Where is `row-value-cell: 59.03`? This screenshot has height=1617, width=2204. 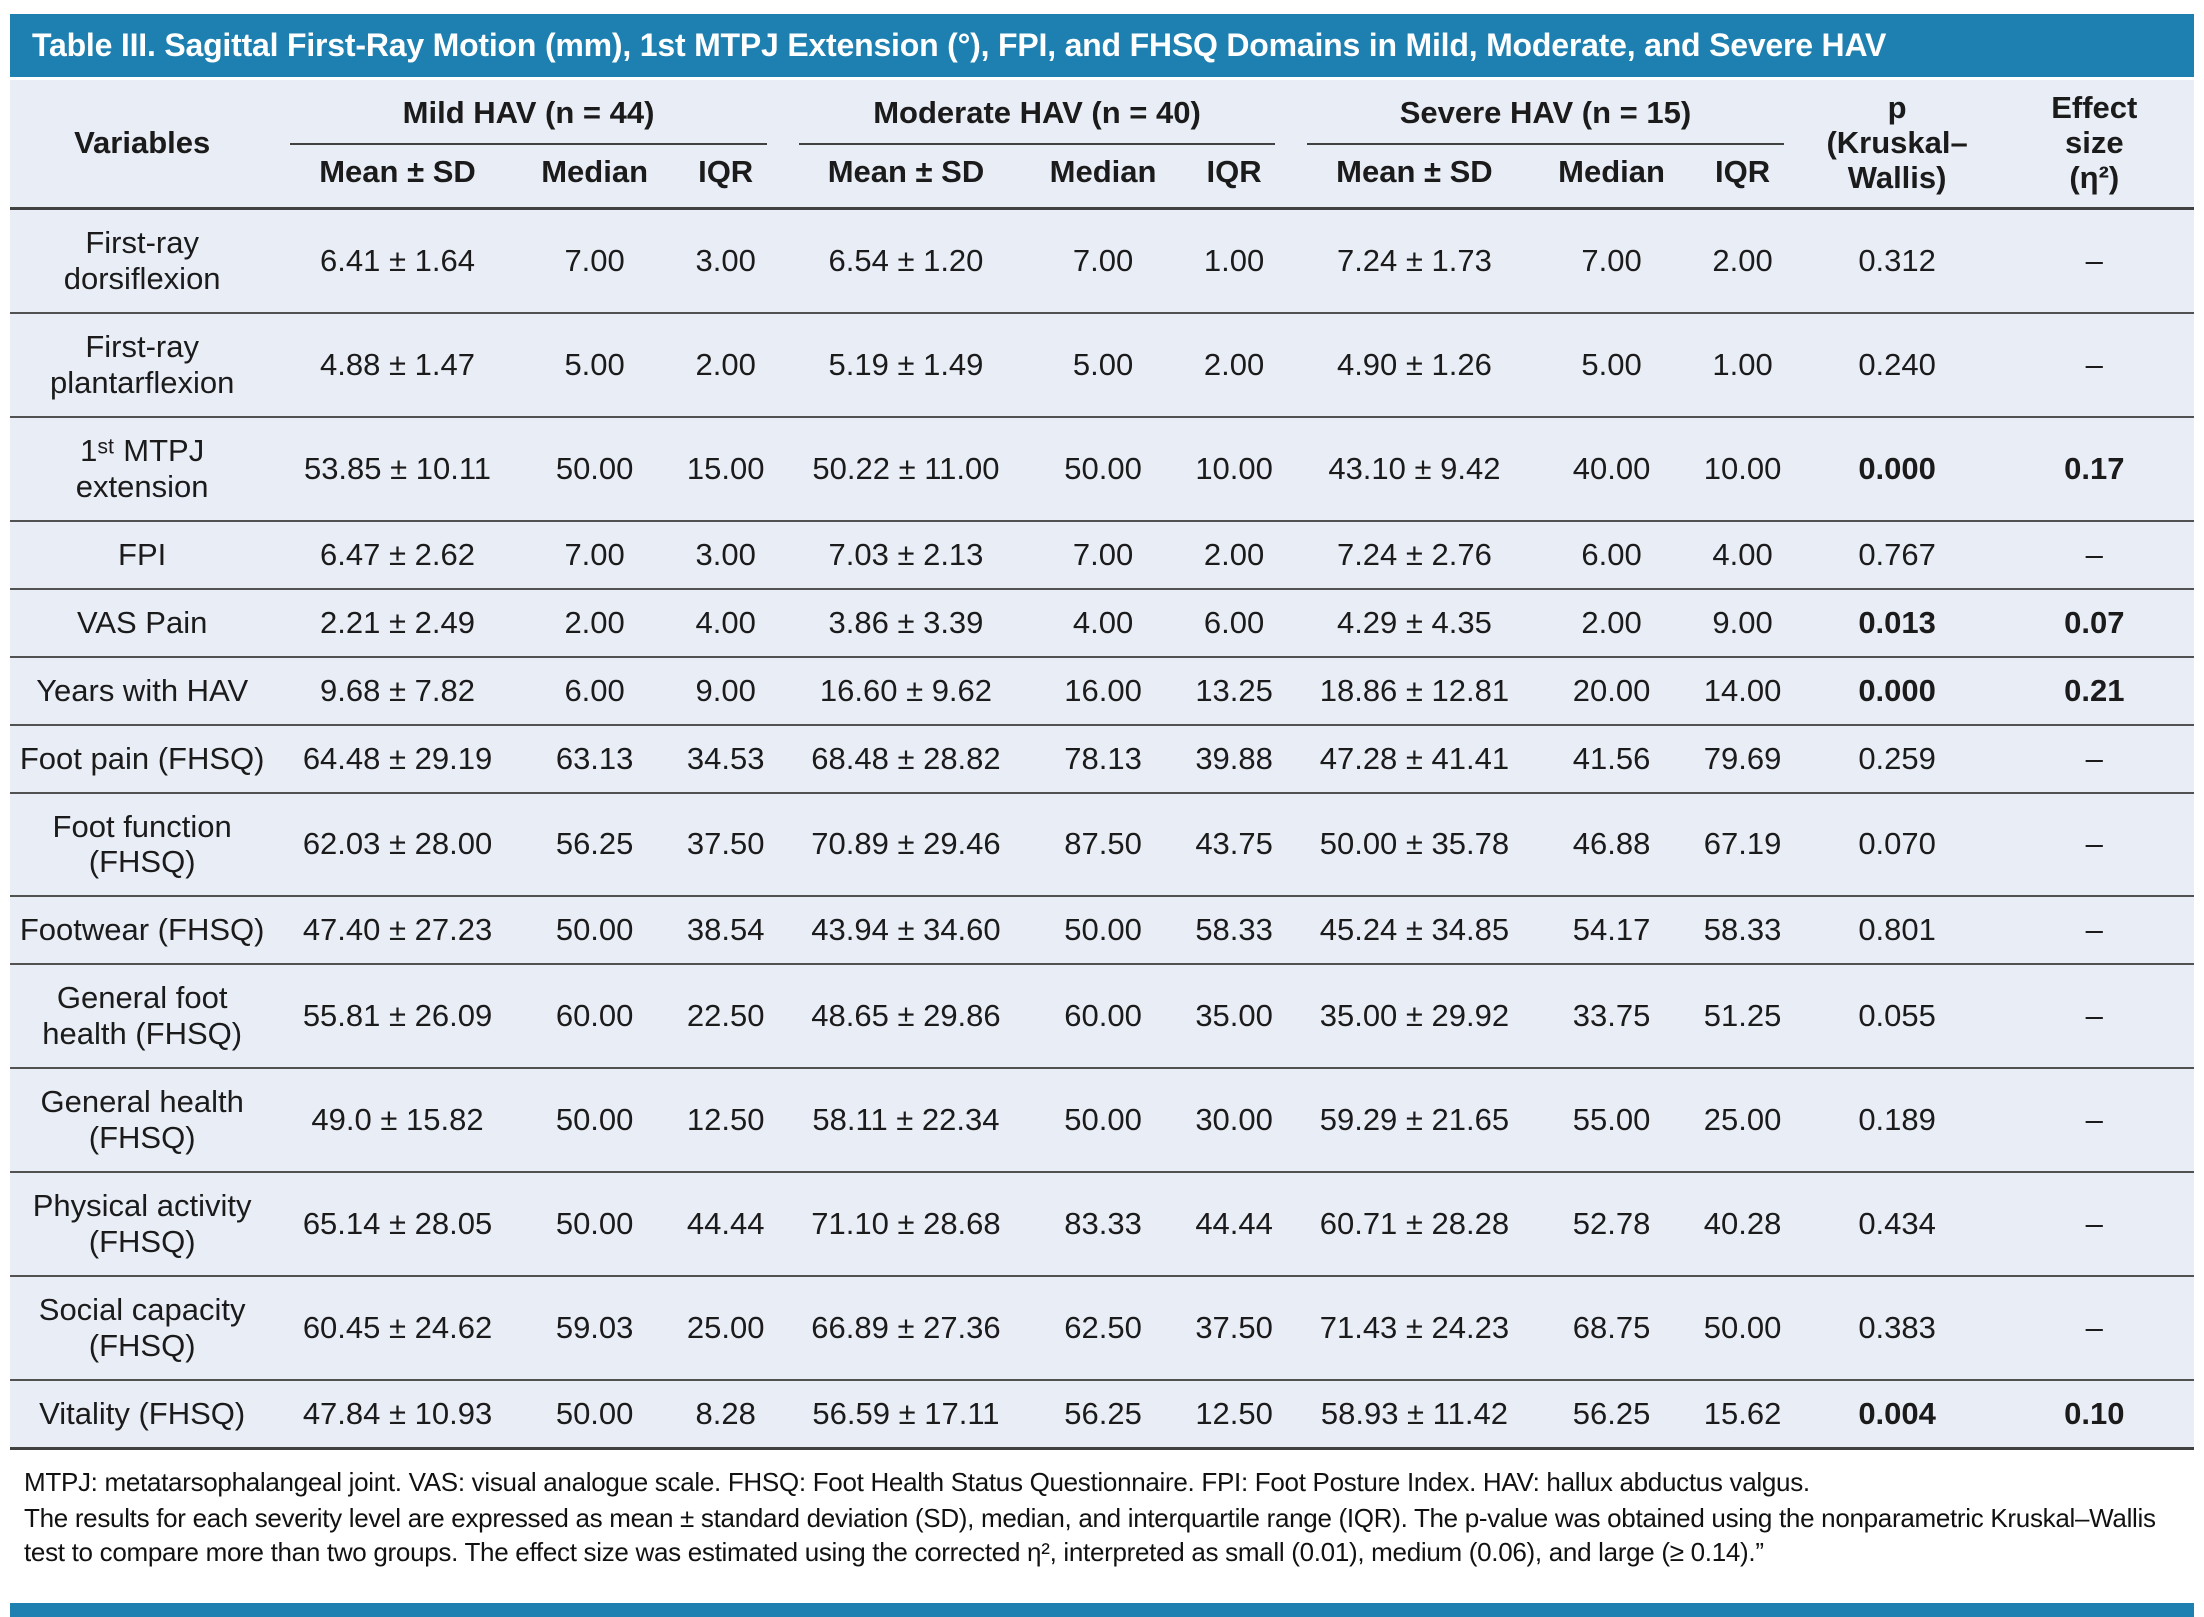 row-value-cell: 59.03 is located at coordinates (594, 1328).